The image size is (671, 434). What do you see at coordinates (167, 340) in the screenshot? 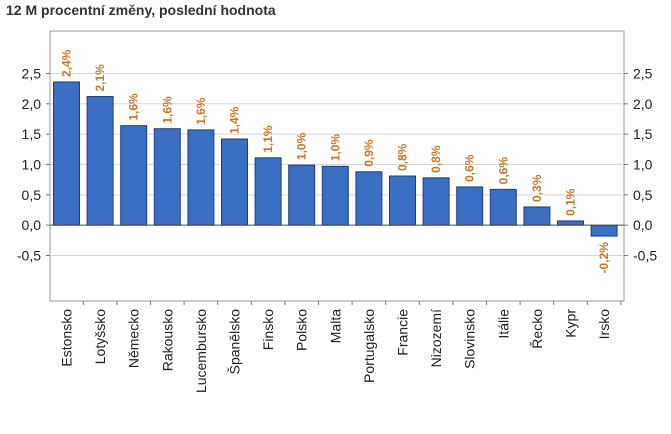
I see `x-tick-label: Rakousko` at bounding box center [167, 340].